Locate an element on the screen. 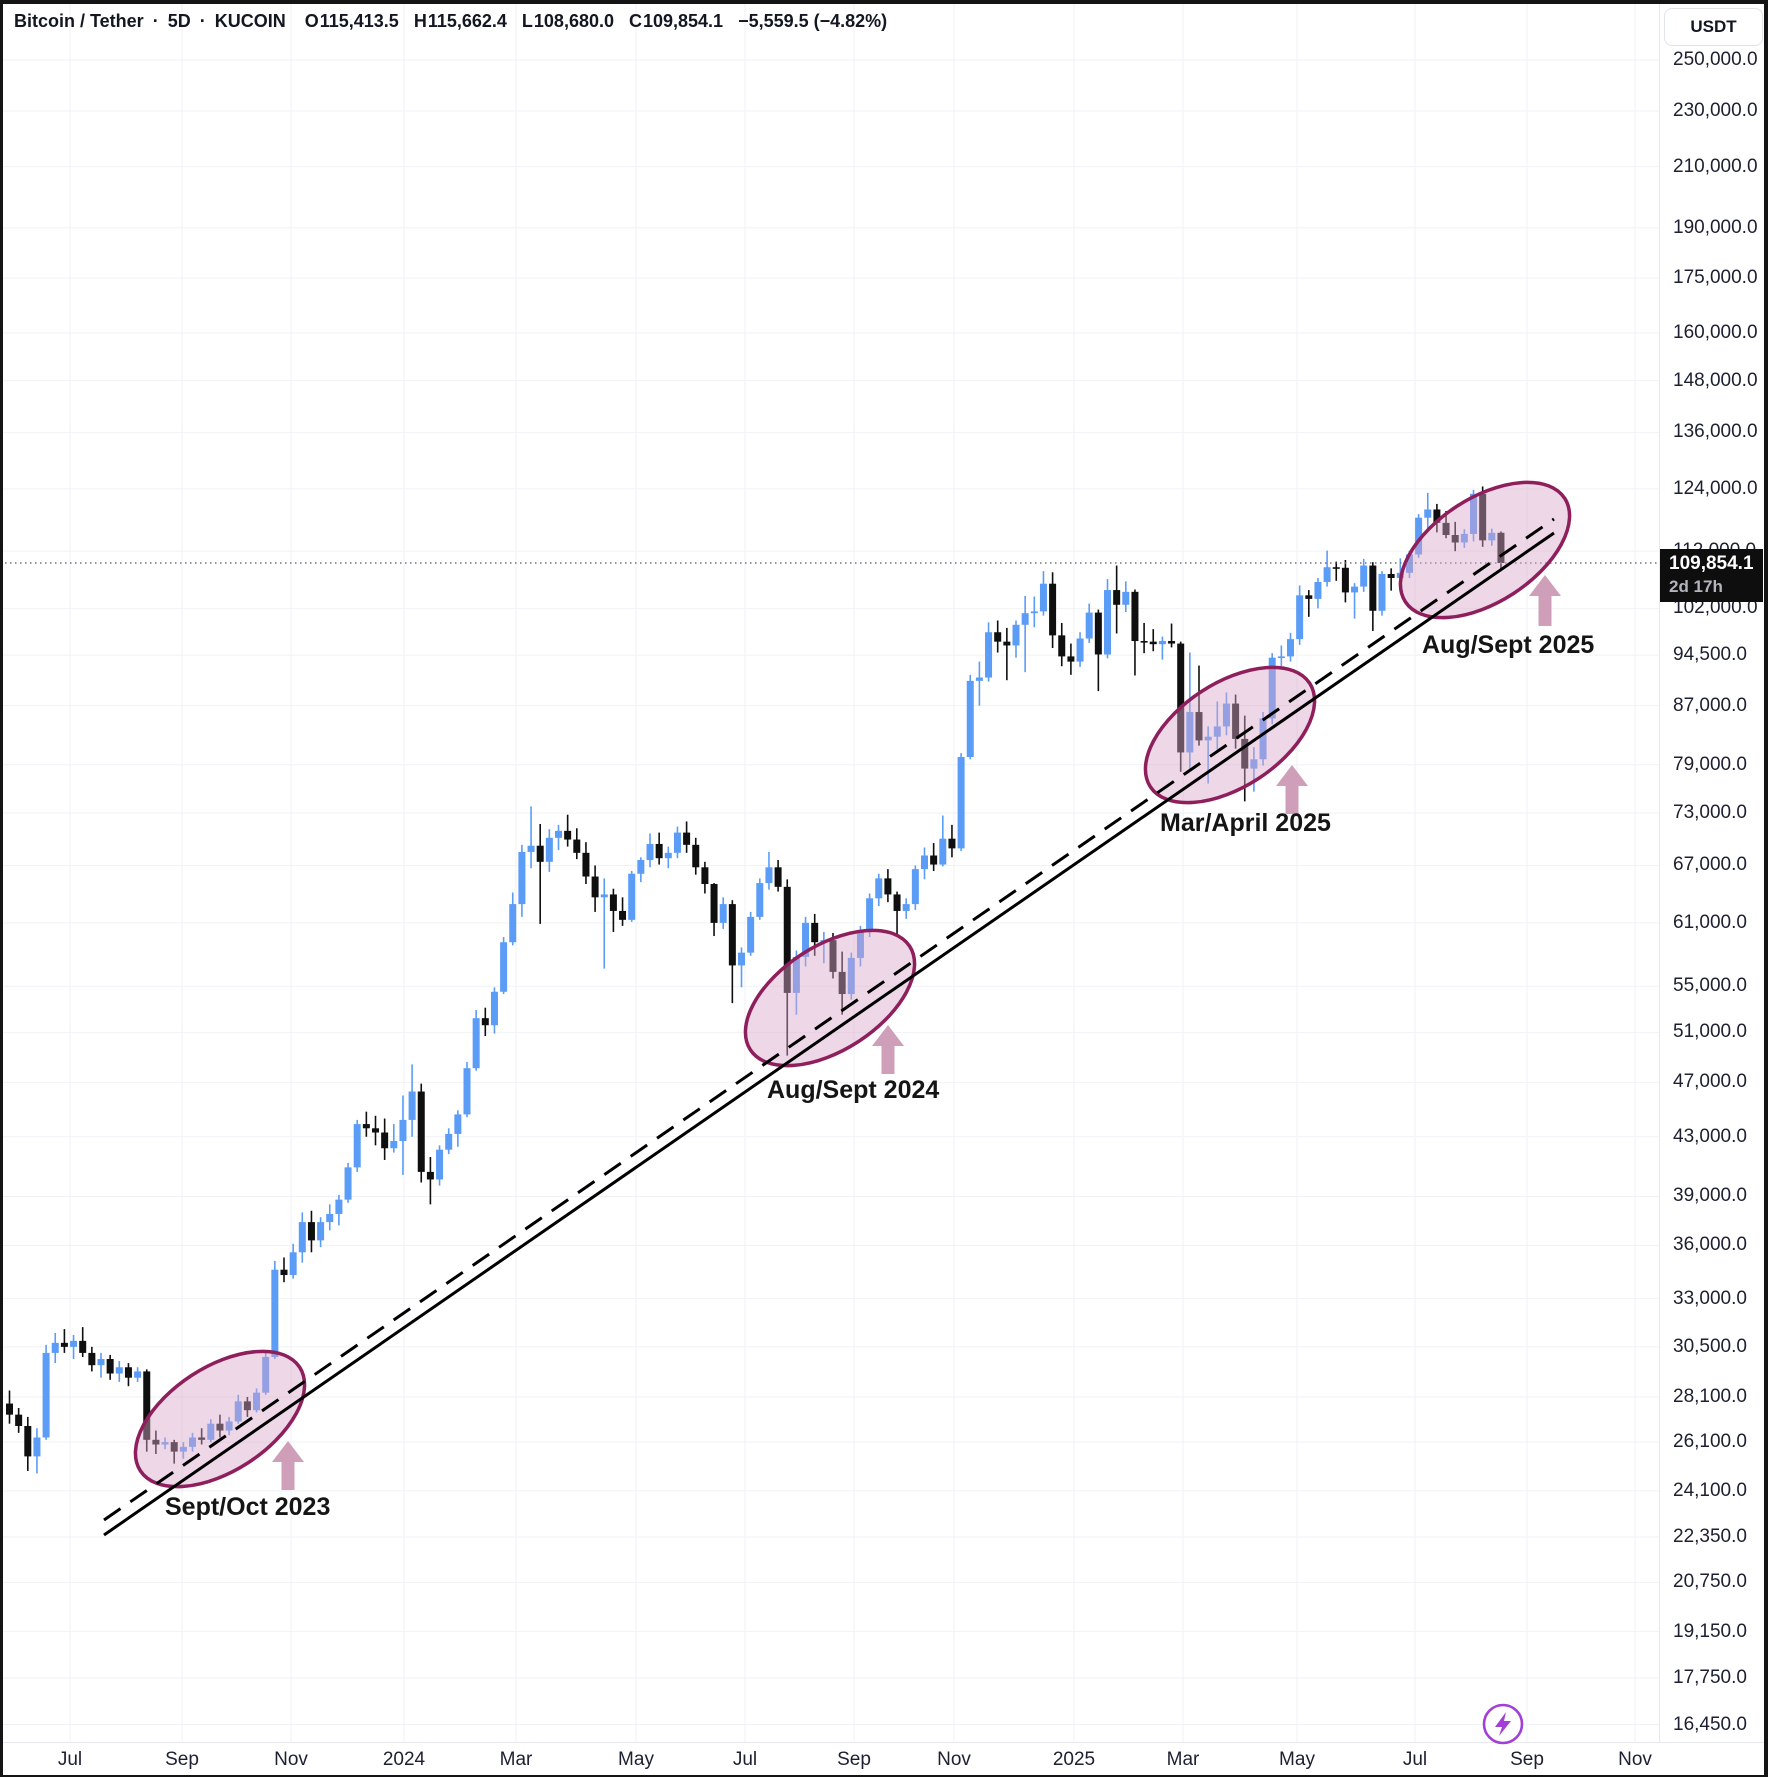 The height and width of the screenshot is (1777, 1768). annotation-label: Sept/Oct 2023 is located at coordinates (247, 1507).